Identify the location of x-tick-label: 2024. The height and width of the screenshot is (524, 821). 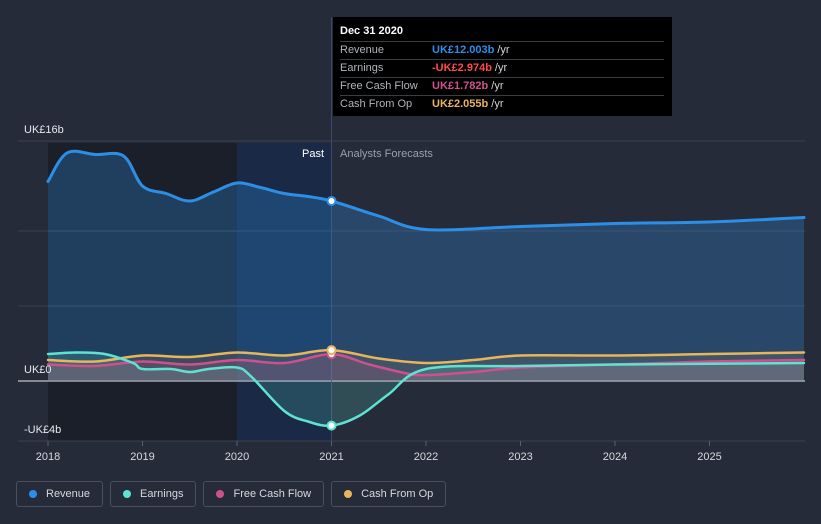
(615, 457).